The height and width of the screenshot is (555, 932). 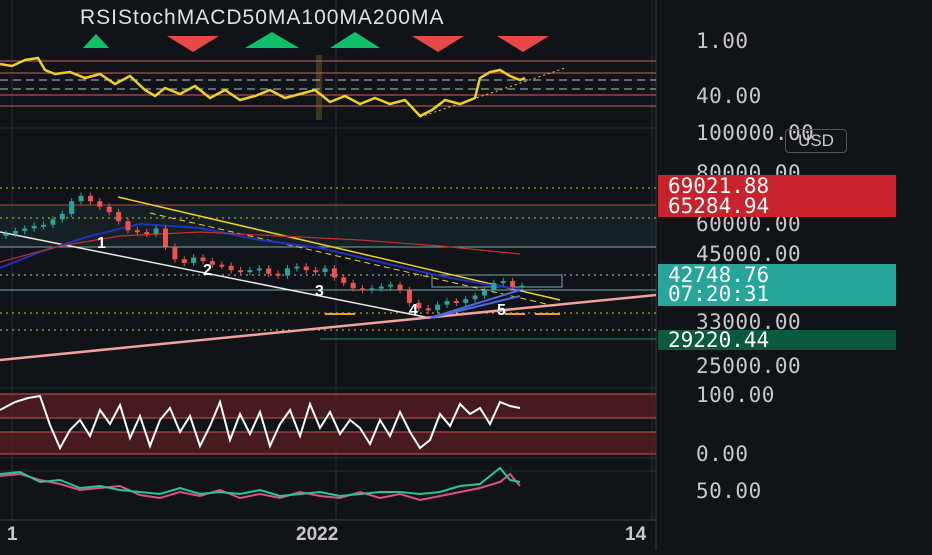 I want to click on indicator-title: RSIStochMACD50MA100MA200MA, so click(x=262, y=17).